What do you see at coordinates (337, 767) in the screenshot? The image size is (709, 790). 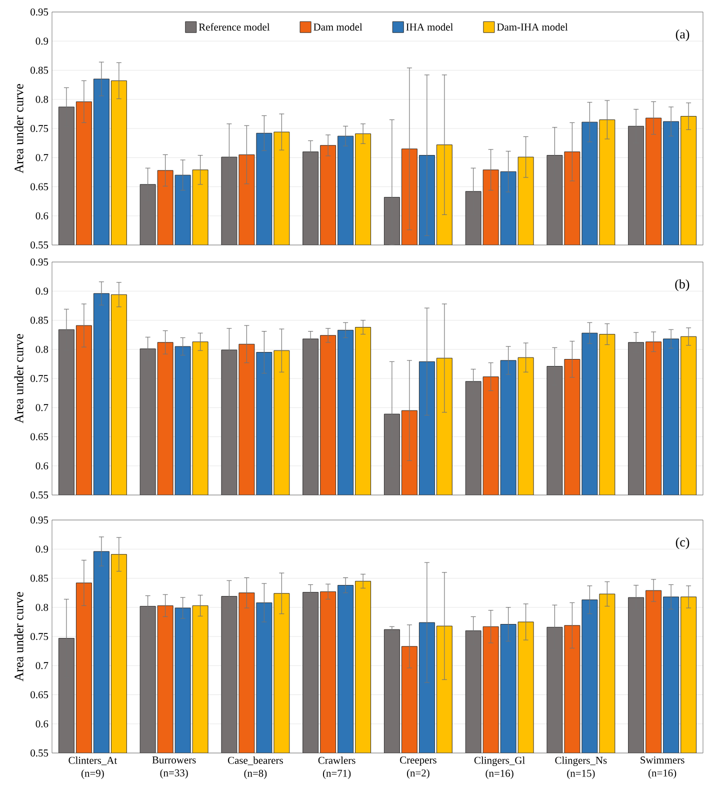 I see `x-tick-label: Crawlers (n=71)` at bounding box center [337, 767].